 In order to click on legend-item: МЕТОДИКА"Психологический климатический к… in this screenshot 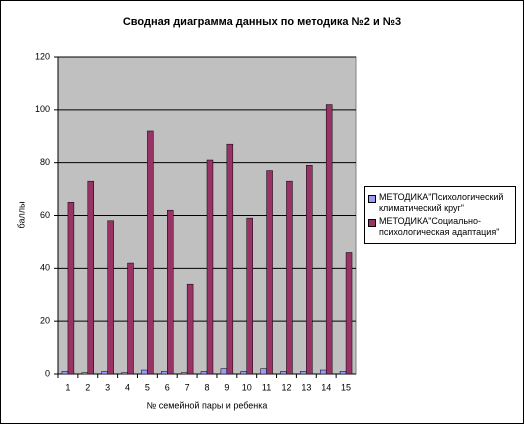, I will do `click(440, 203)`.